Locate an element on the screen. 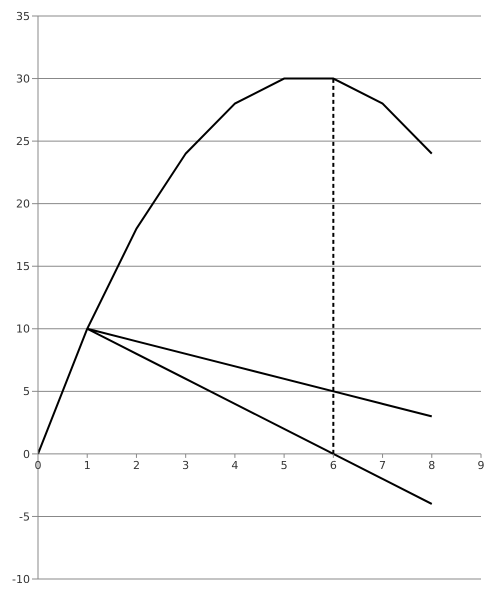 This screenshot has width=503, height=591. y-tick-label: 0 is located at coordinates (26, 454).